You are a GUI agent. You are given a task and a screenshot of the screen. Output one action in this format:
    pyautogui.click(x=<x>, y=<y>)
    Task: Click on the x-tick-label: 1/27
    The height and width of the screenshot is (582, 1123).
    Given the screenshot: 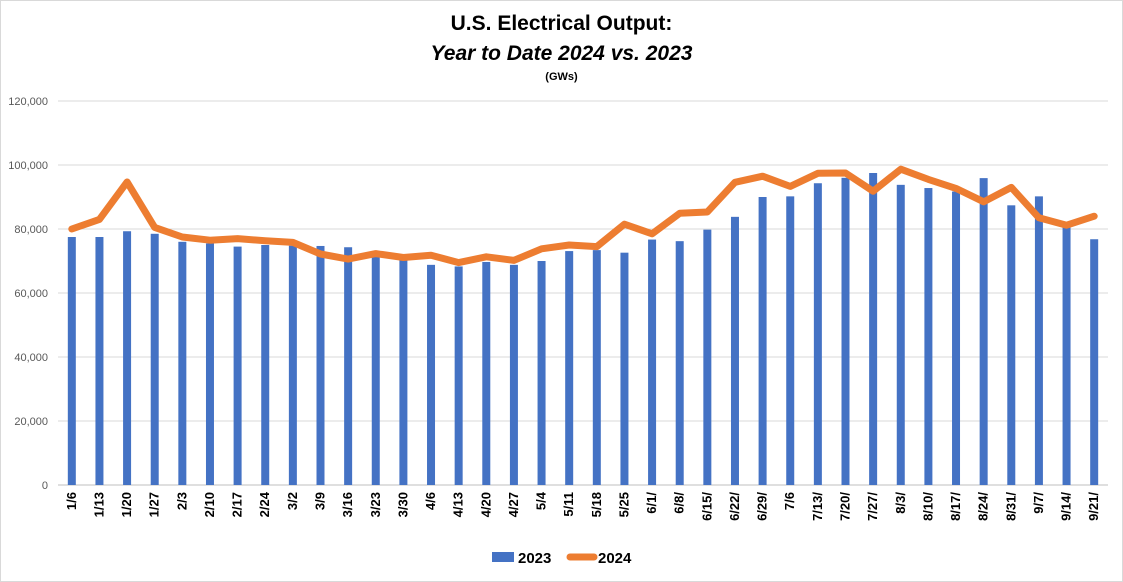 What is the action you would take?
    pyautogui.click(x=154, y=504)
    